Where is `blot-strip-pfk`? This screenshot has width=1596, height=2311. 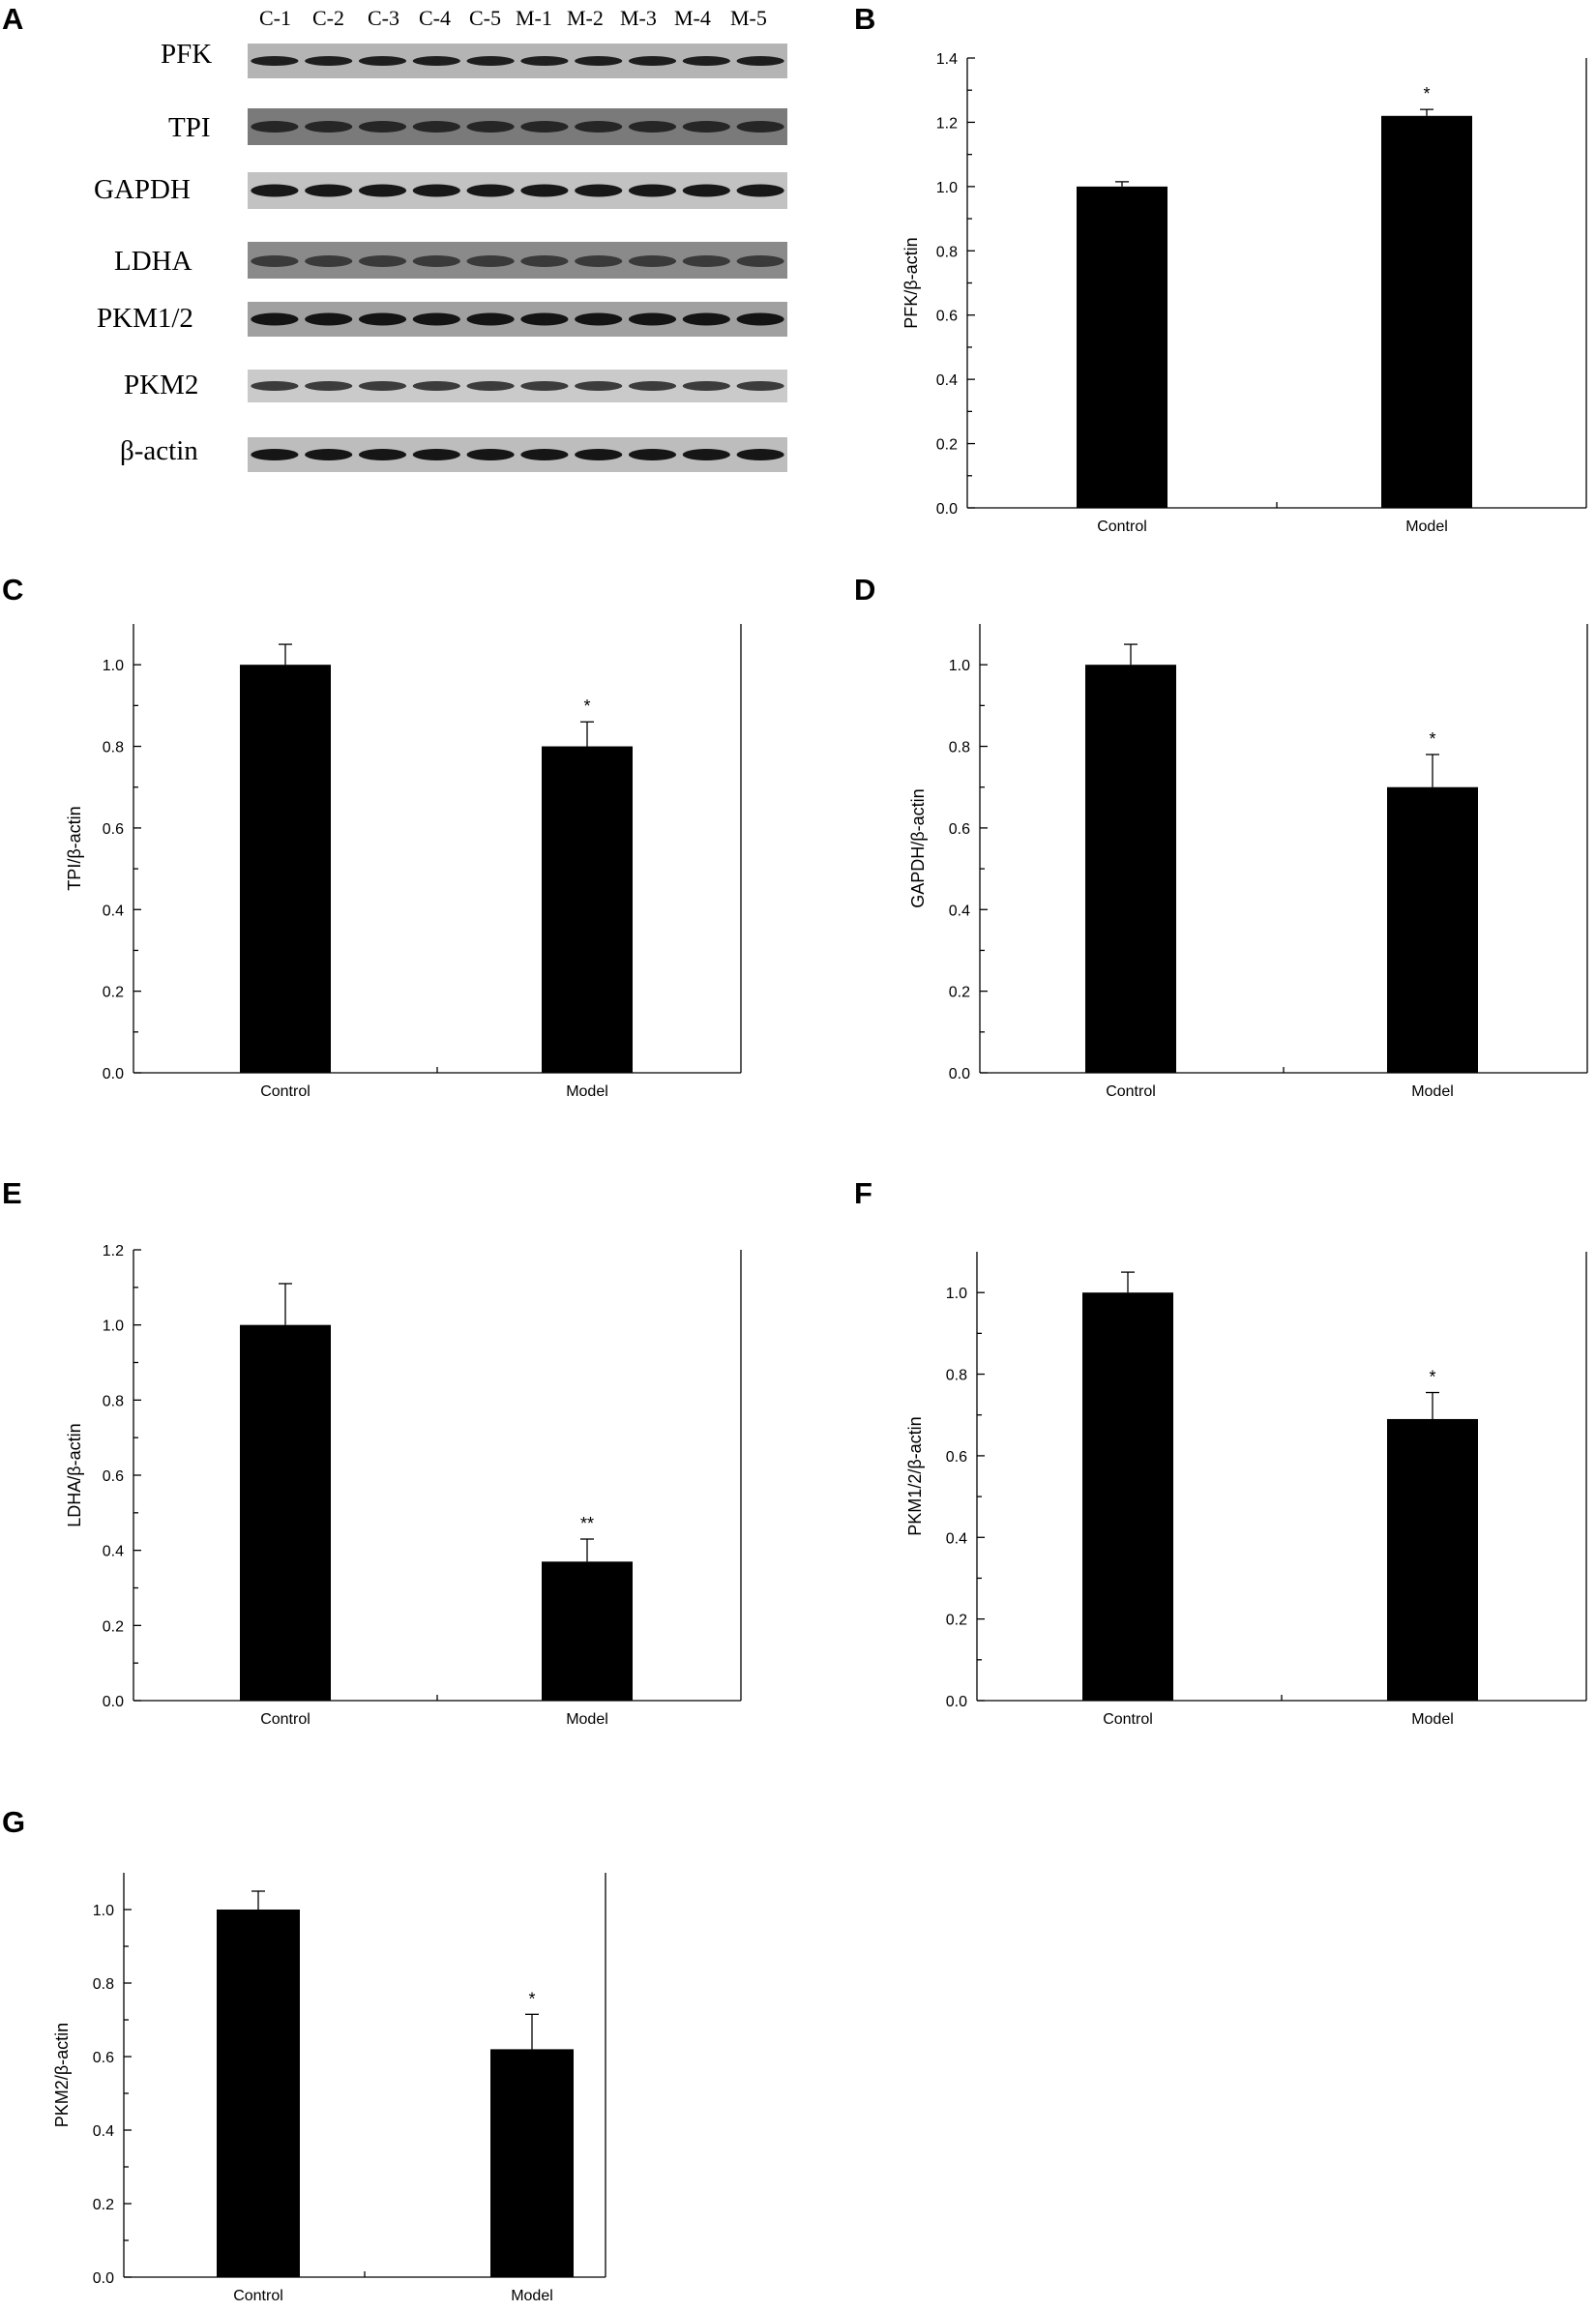 blot-strip-pfk is located at coordinates (517, 61).